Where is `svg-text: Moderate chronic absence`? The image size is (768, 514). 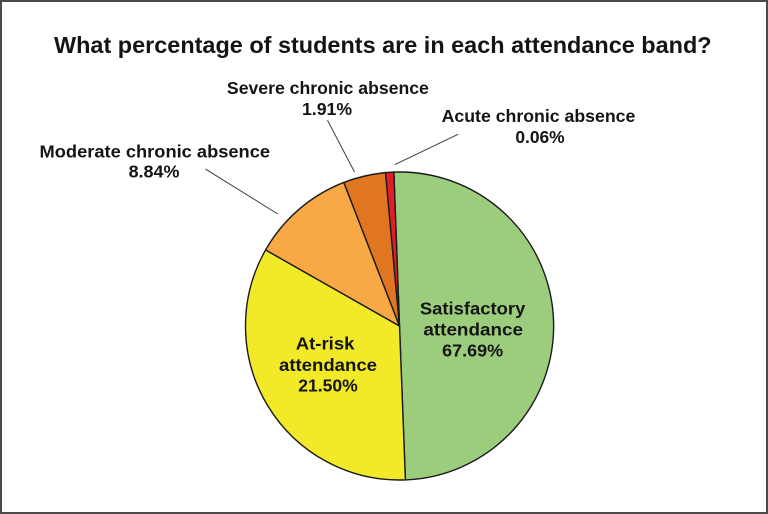
svg-text: Moderate chronic absence is located at coordinates (155, 151).